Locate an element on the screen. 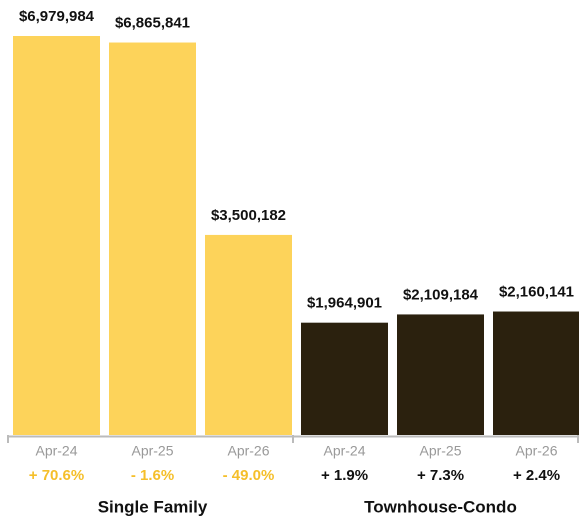 This screenshot has width=579, height=523. legend-label: Townhouse-Condo is located at coordinates (440, 506).